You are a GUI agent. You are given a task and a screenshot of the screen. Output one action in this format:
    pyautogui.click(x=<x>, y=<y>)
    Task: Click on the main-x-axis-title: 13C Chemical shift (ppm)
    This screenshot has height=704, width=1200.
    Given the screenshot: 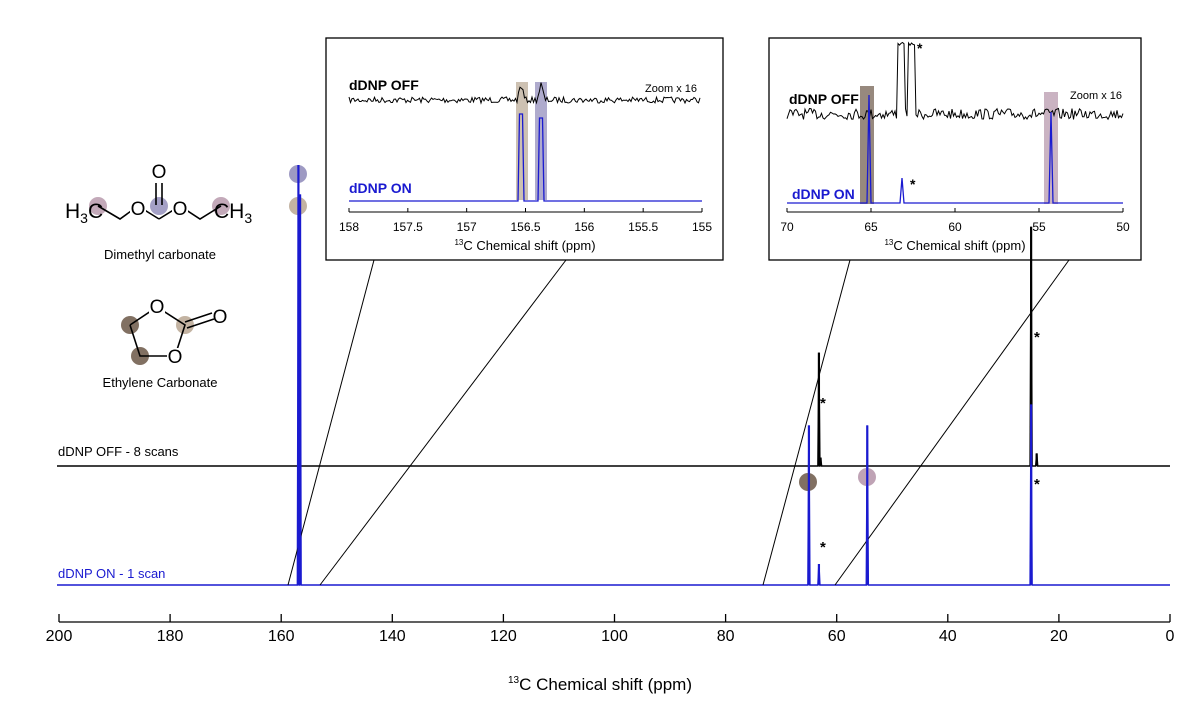 What is the action you would take?
    pyautogui.click(x=600, y=684)
    